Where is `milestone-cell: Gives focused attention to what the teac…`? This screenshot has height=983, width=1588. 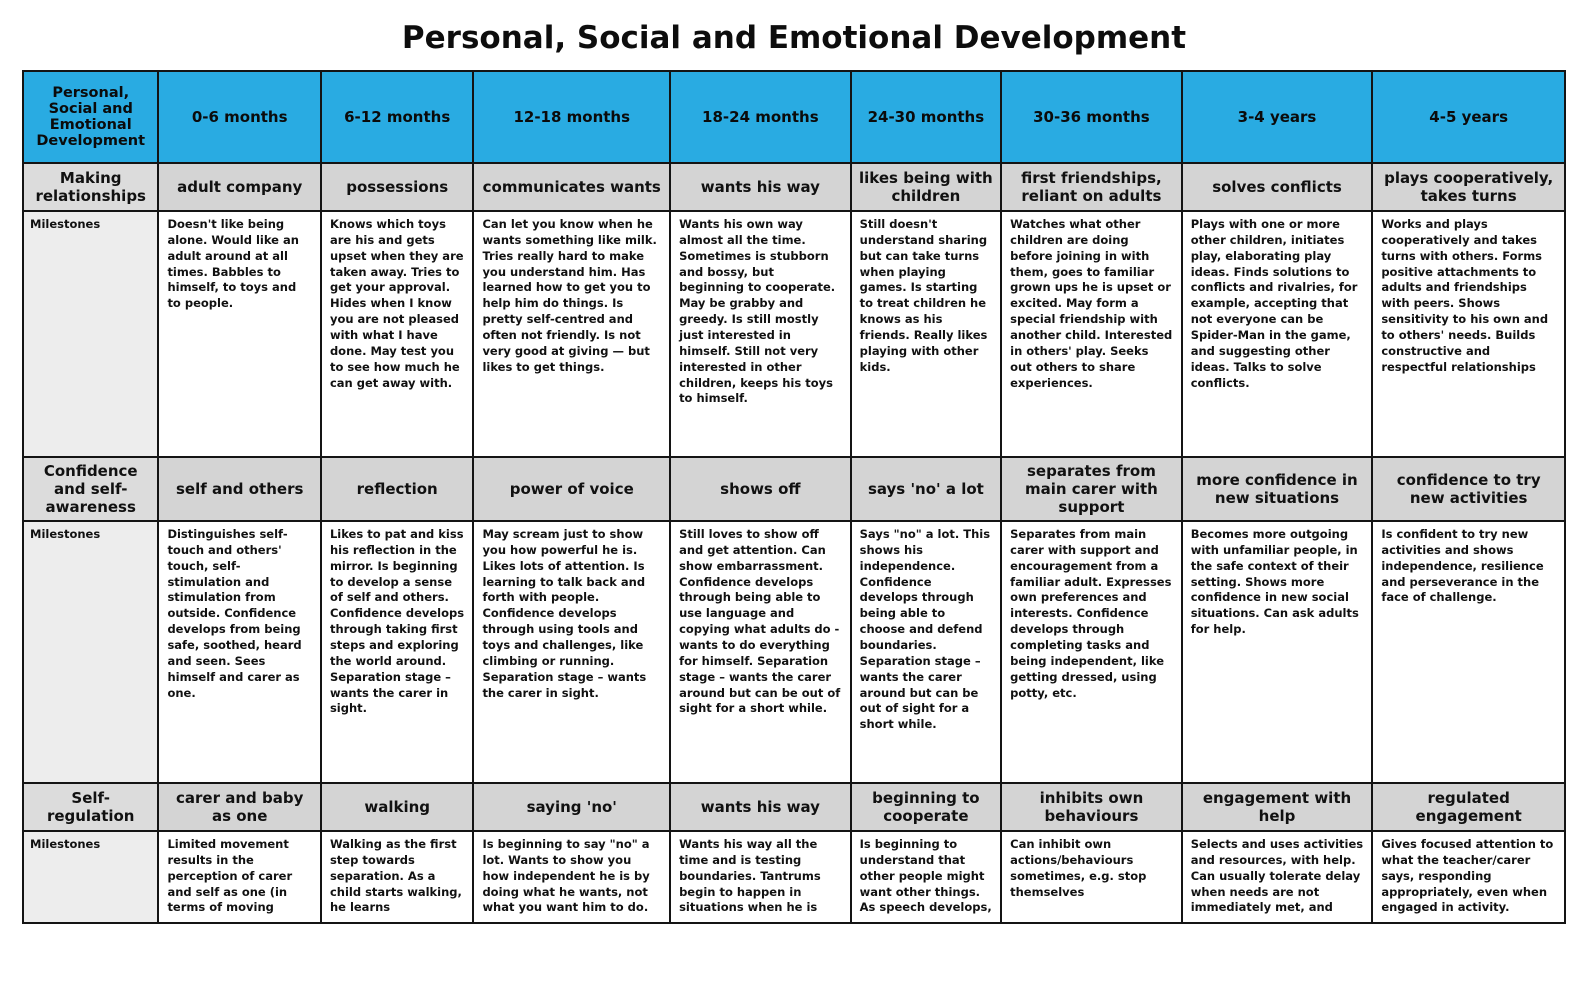
milestone-cell: Gives focused attention to what the teac… is located at coordinates (1468, 877).